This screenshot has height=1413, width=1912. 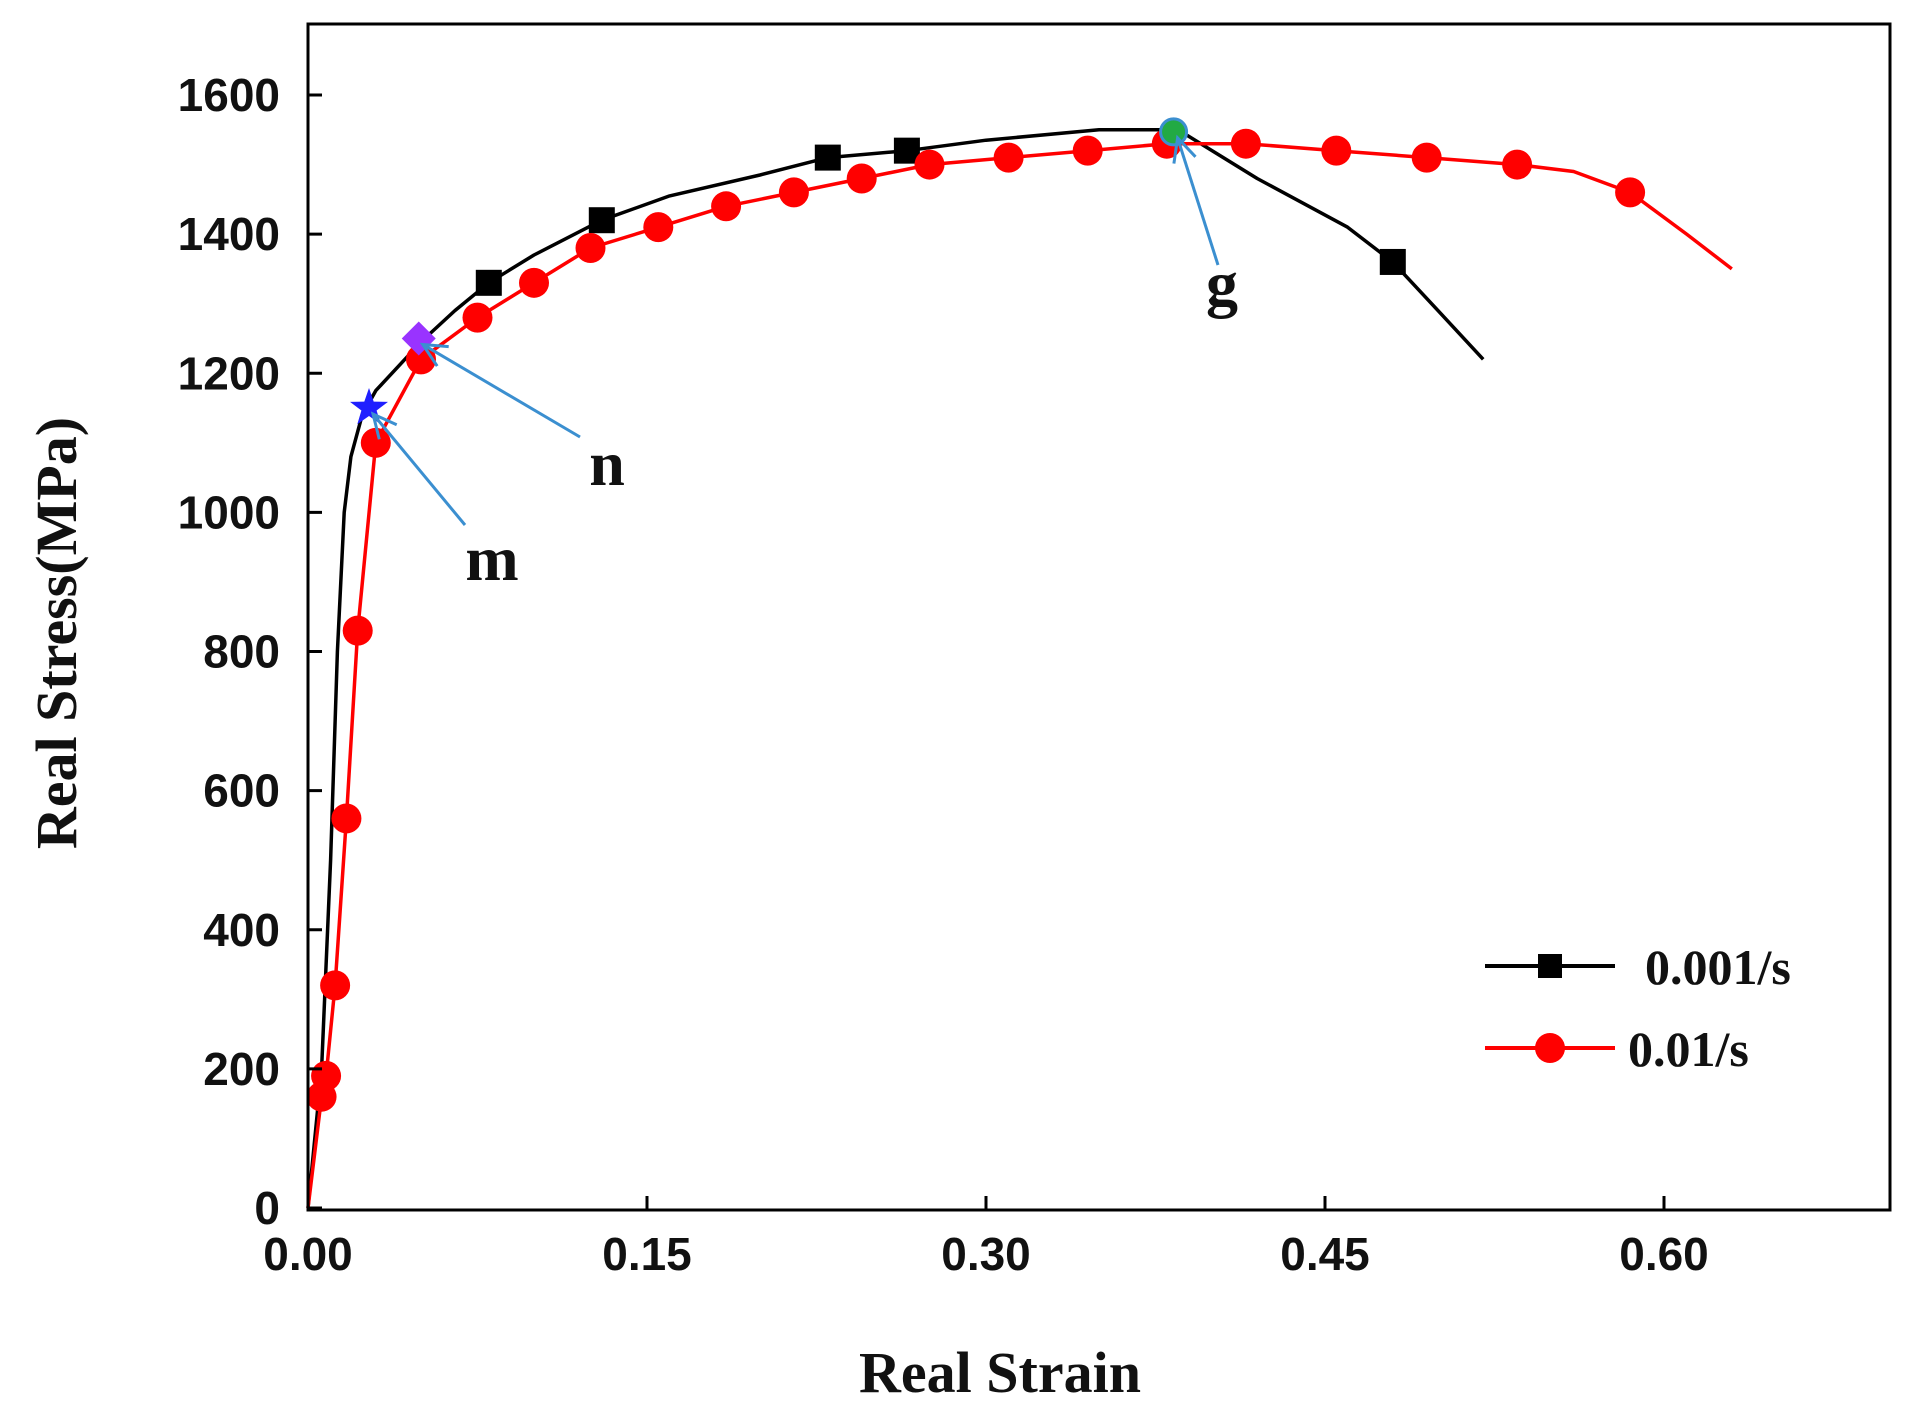 What do you see at coordinates (229, 95) in the screenshot?
I see `y-tick-label: 1600` at bounding box center [229, 95].